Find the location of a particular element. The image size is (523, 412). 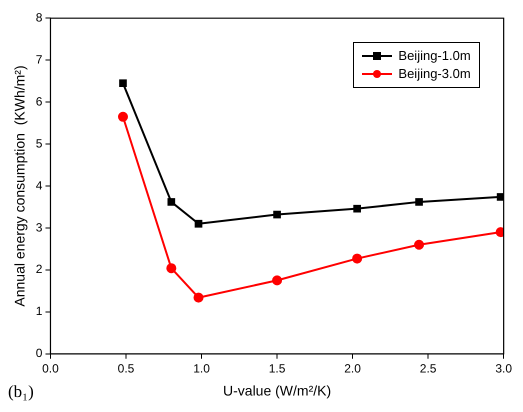

y-tick-label: 0 is located at coordinates (39, 353).